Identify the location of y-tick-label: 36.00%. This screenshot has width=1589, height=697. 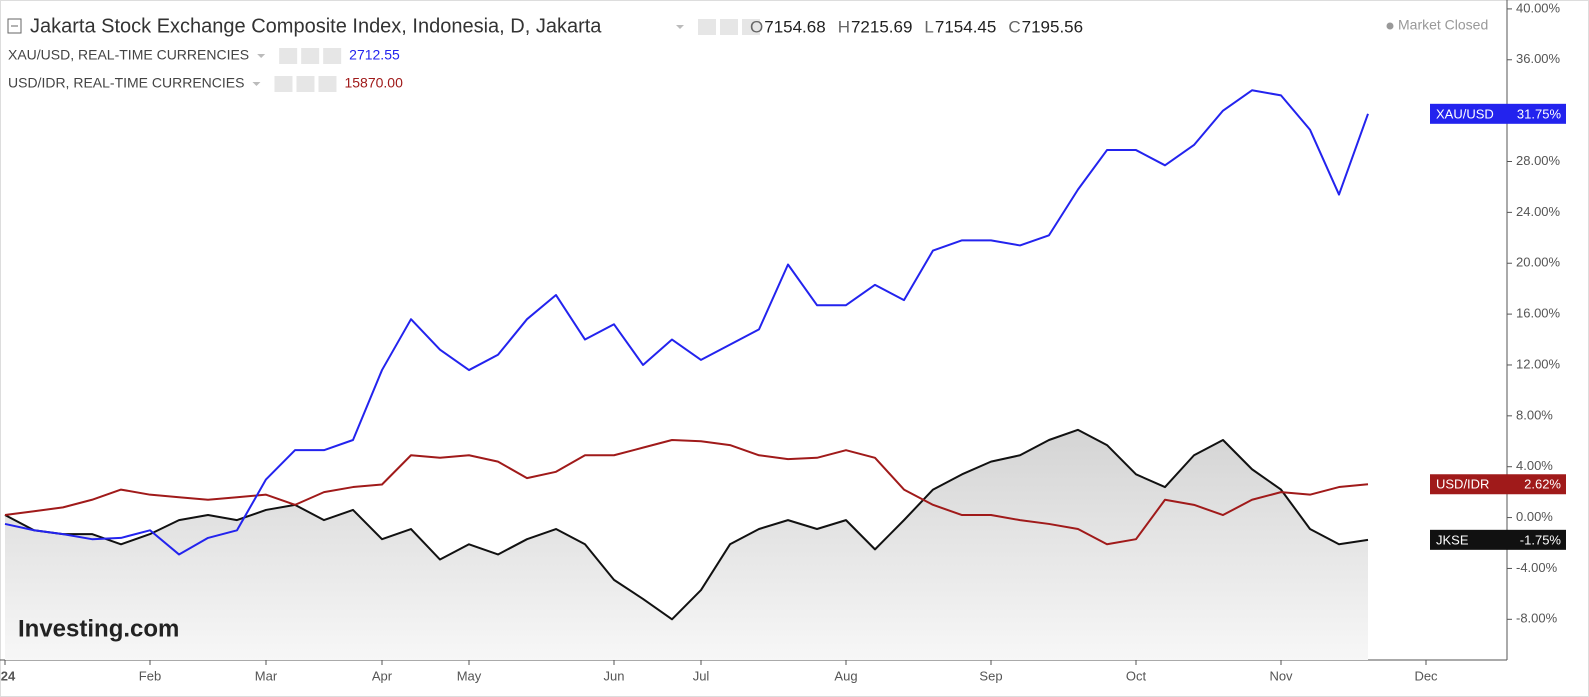
(1538, 58).